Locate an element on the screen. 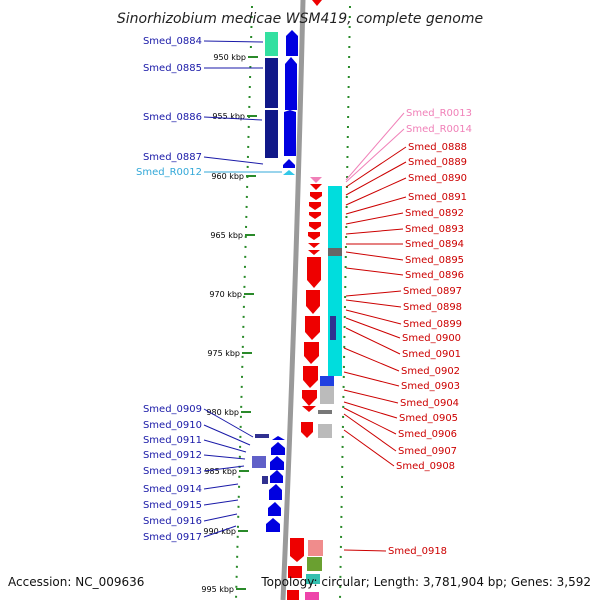 Image resolution: width=600 pixels, height=600 pixels. gene-label: Smed_0892 is located at coordinates (434, 213).